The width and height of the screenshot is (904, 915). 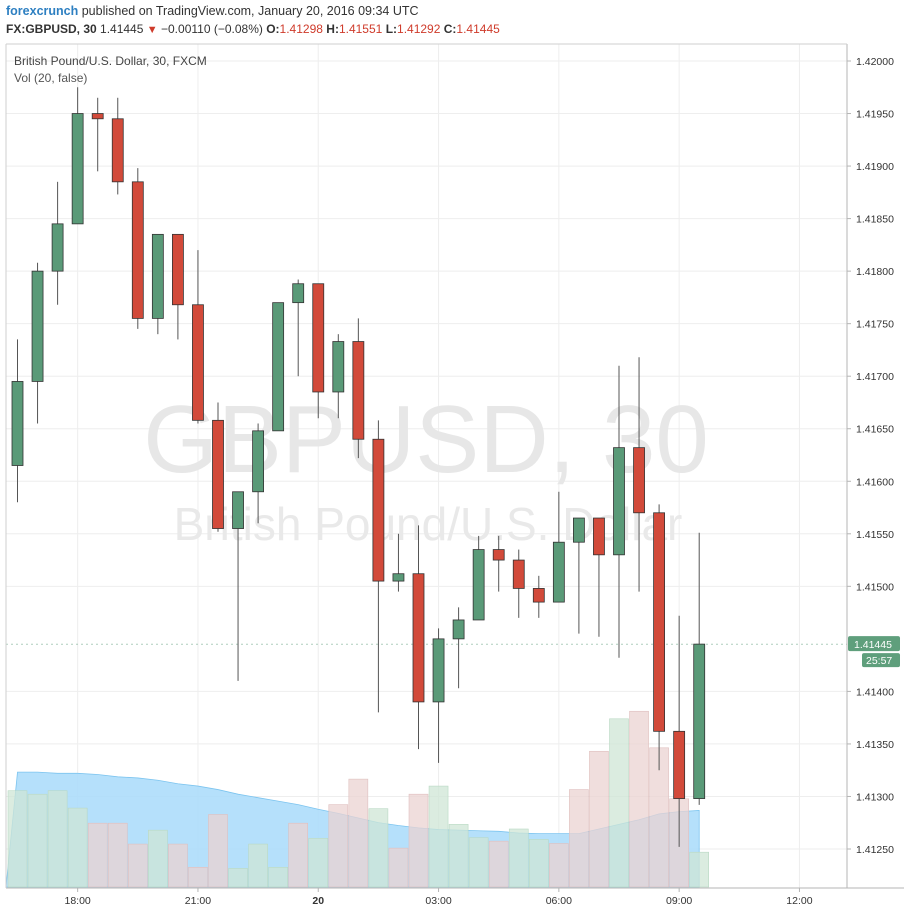 I want to click on y-tick-label: 1.41850, so click(x=875, y=220).